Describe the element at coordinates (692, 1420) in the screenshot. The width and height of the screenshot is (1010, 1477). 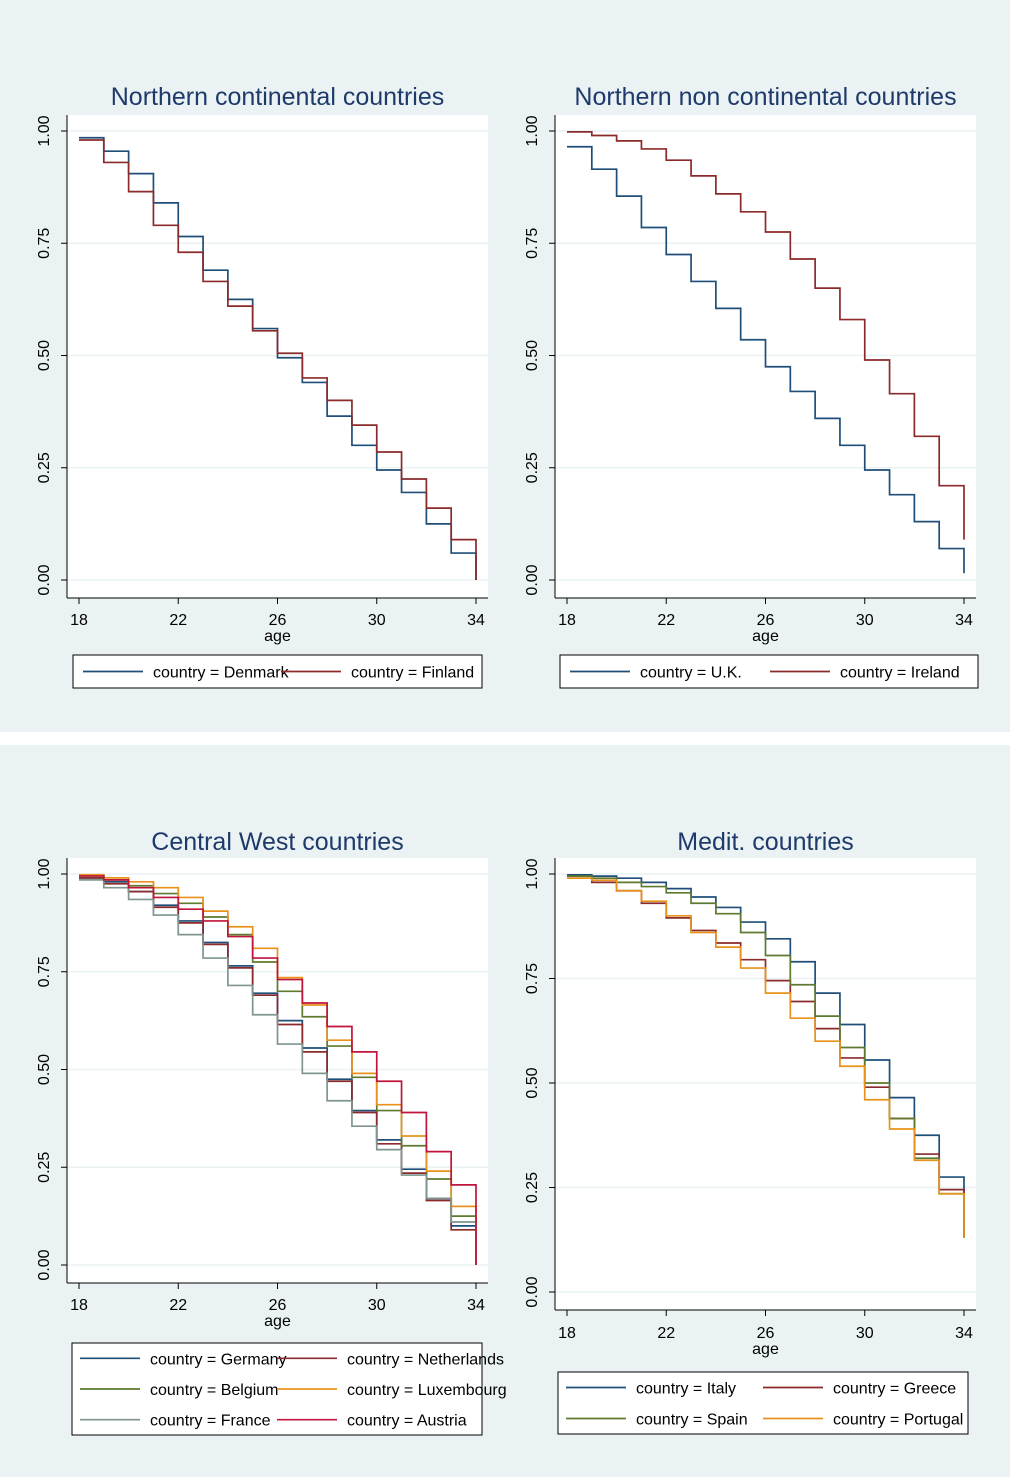
I see `legend-label: country = Spain` at that location.